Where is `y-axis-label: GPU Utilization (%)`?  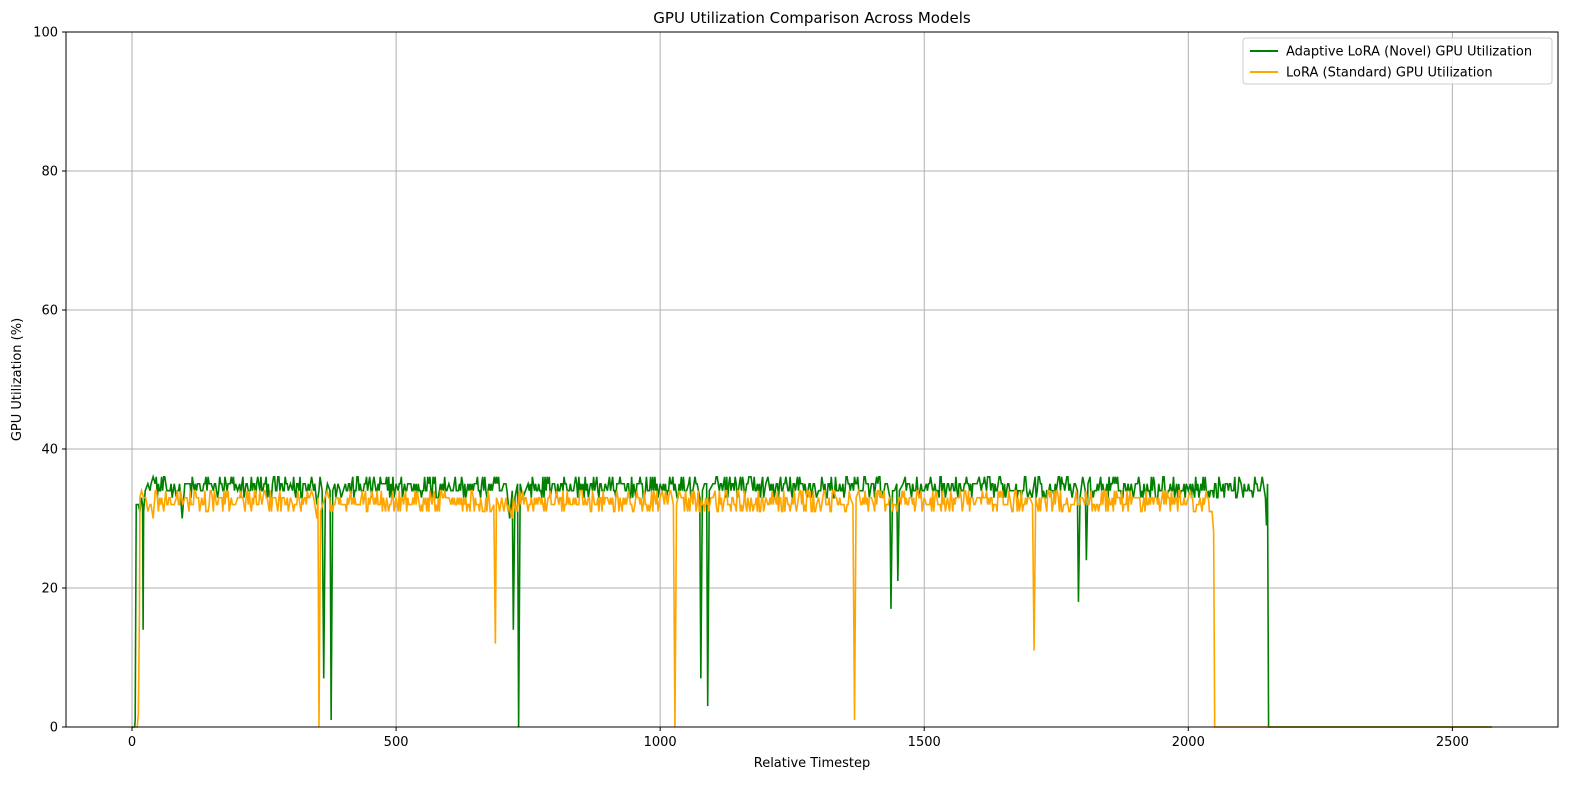
y-axis-label: GPU Utilization (%) is located at coordinates (17, 379).